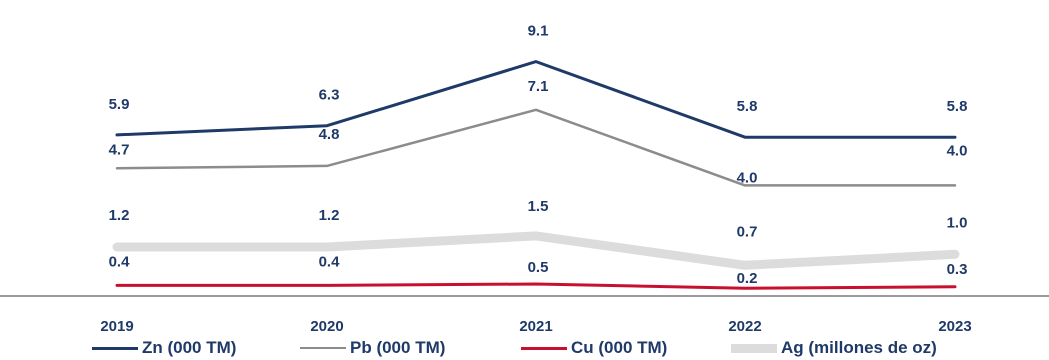 This screenshot has width=1049, height=360. Describe the element at coordinates (747, 278) in the screenshot. I see `data-label-cu-000-tm-2022: 0.2` at that location.